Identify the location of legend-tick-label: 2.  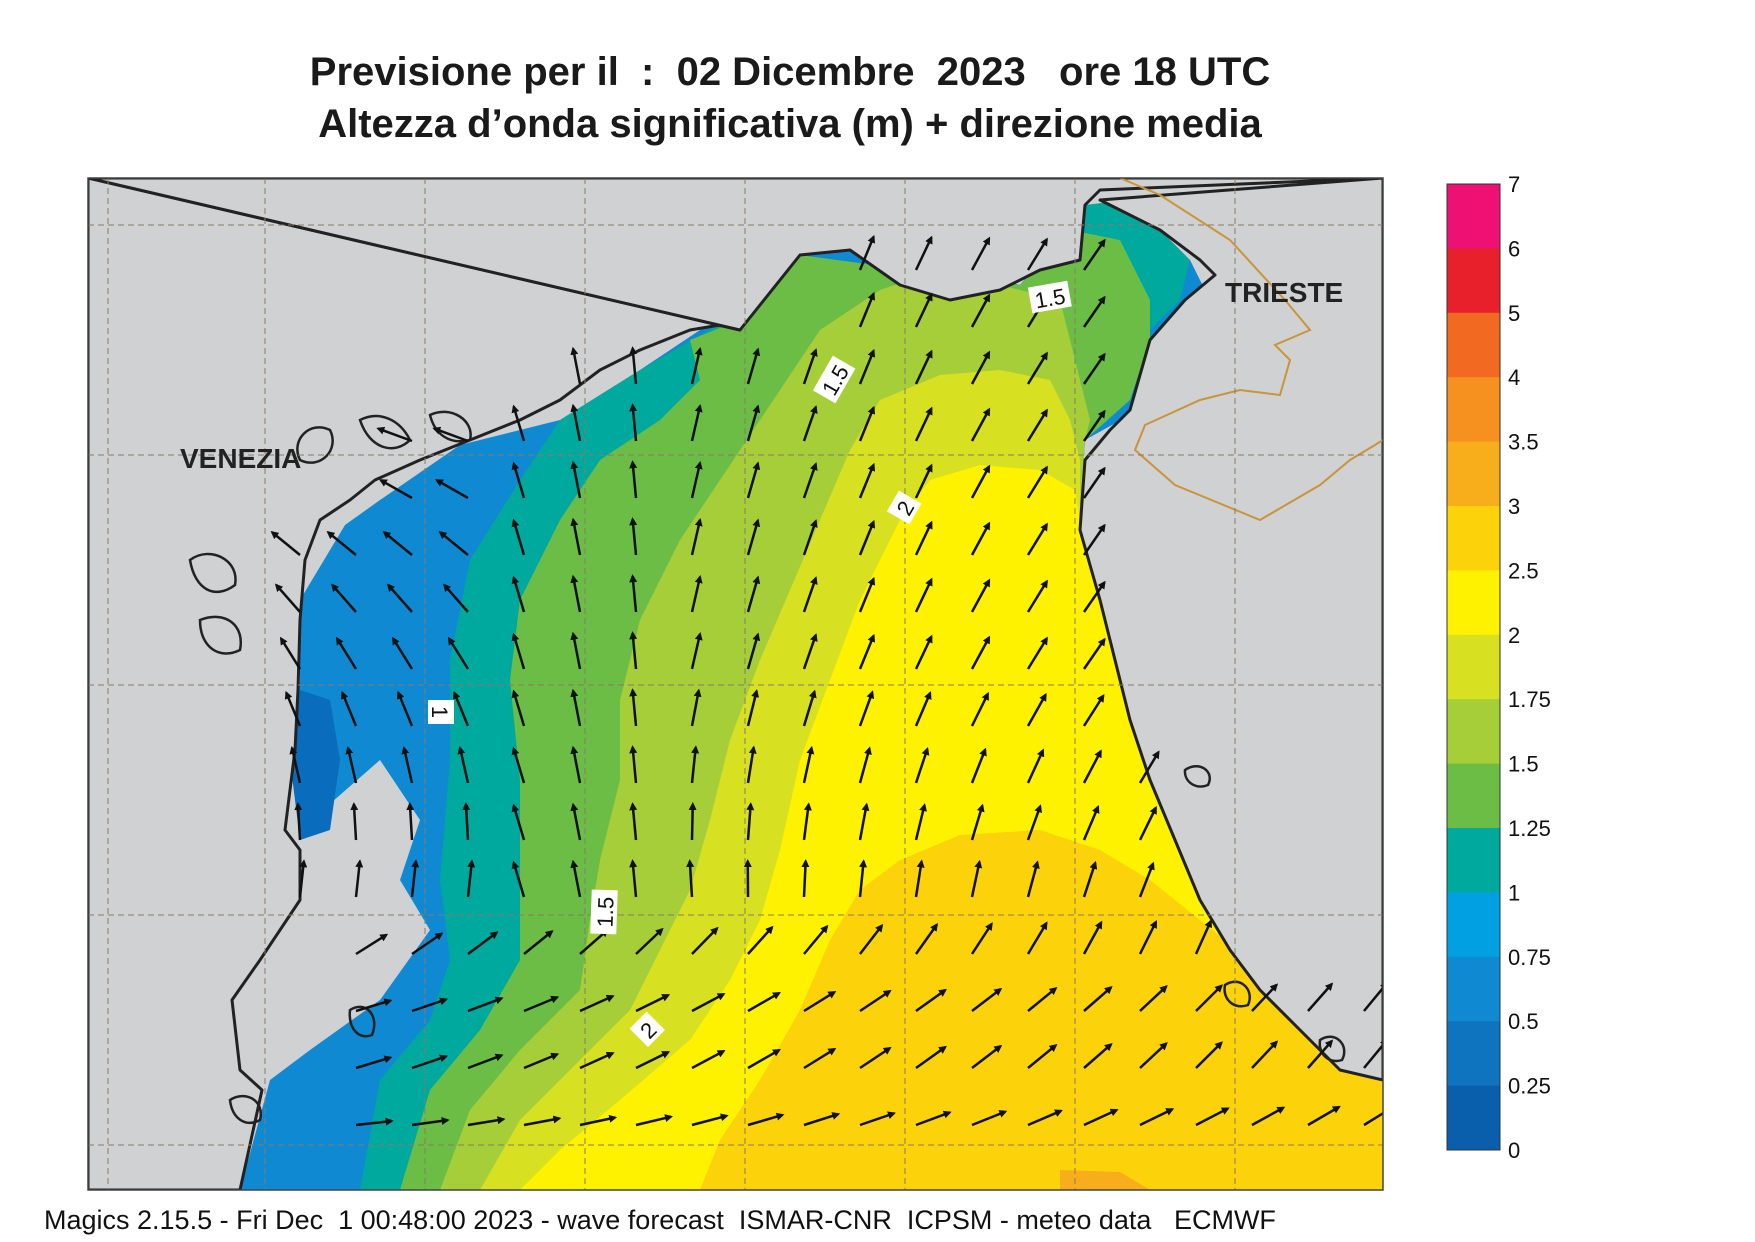
(1514, 635).